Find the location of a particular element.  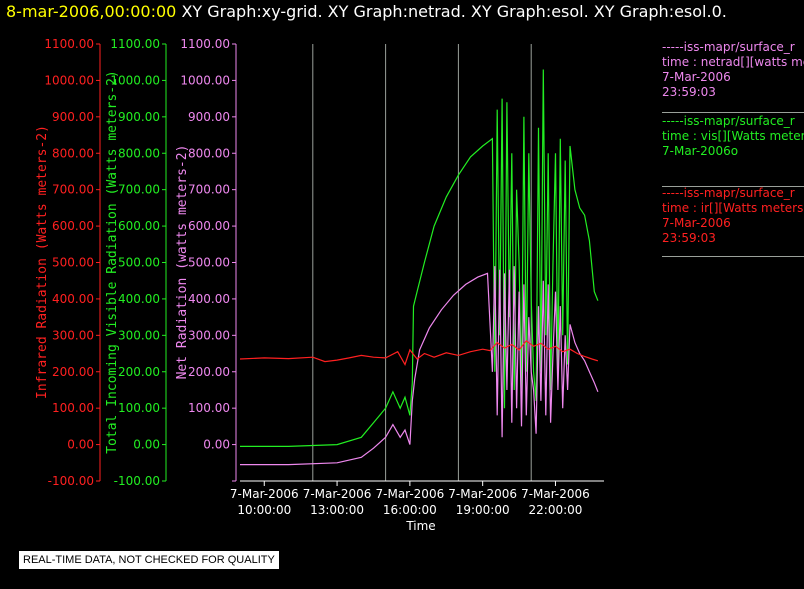

x-tick-label-time: 22:00:00 is located at coordinates (556, 510).